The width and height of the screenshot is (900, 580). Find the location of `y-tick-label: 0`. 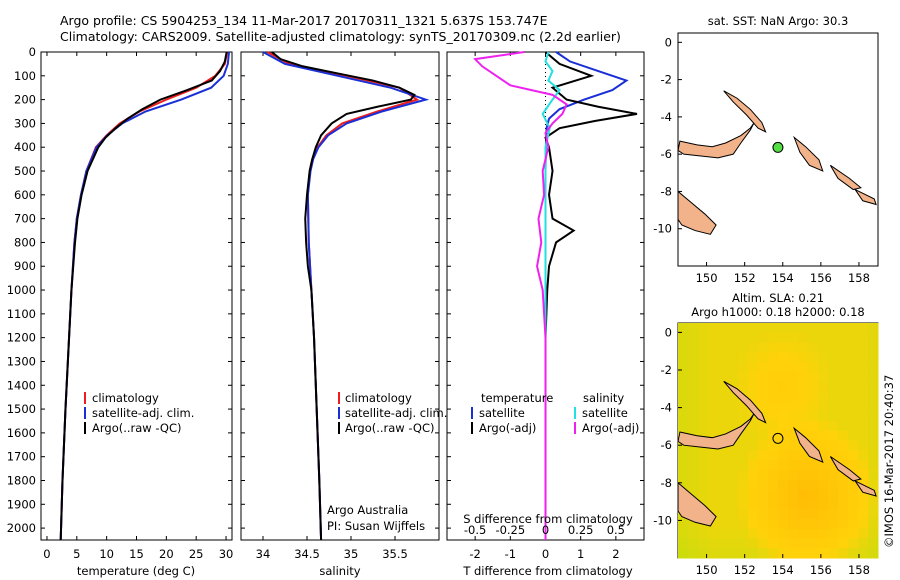

y-tick-label: 0 is located at coordinates (668, 42).